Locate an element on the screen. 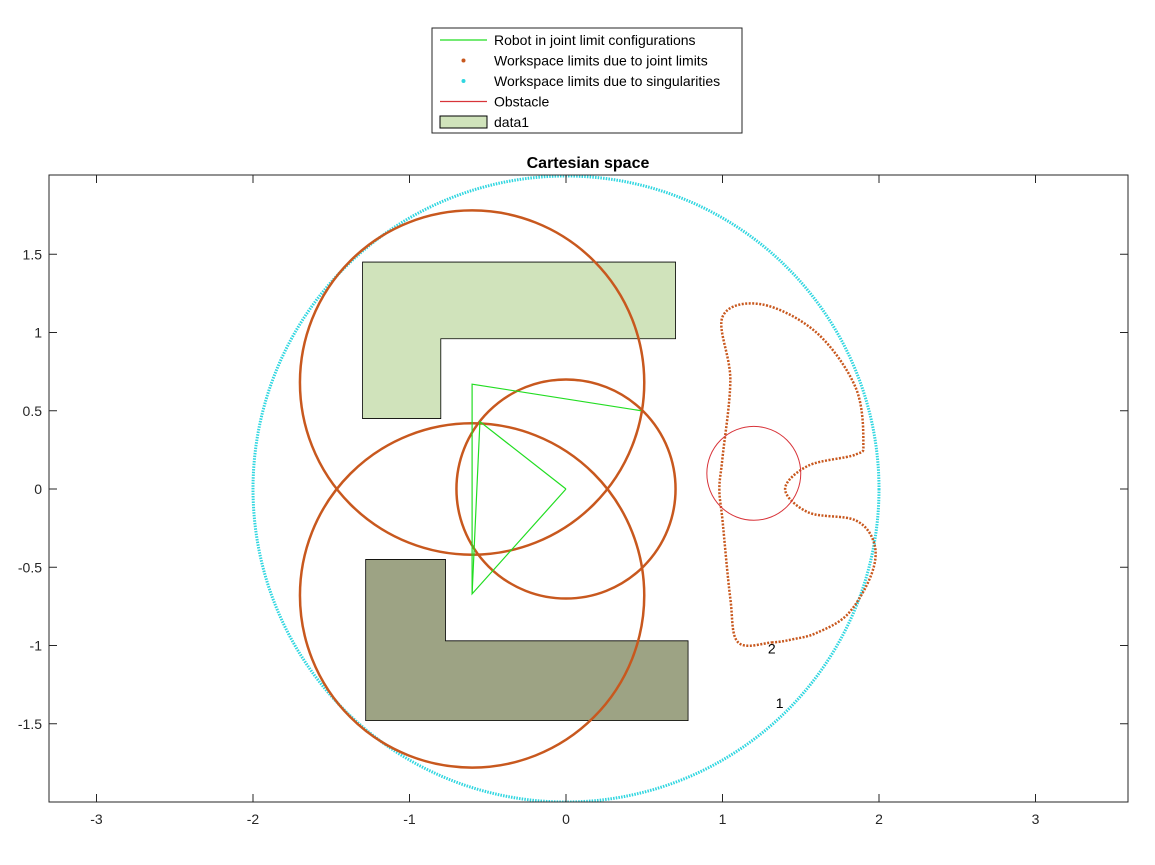 This screenshot has width=1155, height=865. obstacle-circle is located at coordinates (754, 473).